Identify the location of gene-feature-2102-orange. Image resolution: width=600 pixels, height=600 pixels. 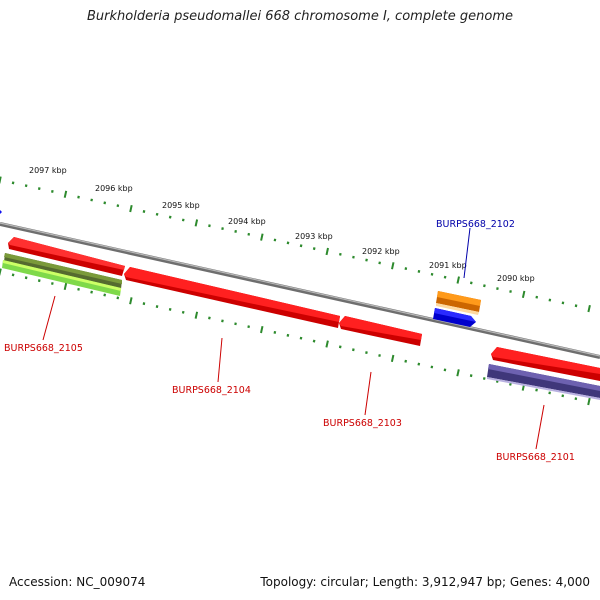
(458, 303).